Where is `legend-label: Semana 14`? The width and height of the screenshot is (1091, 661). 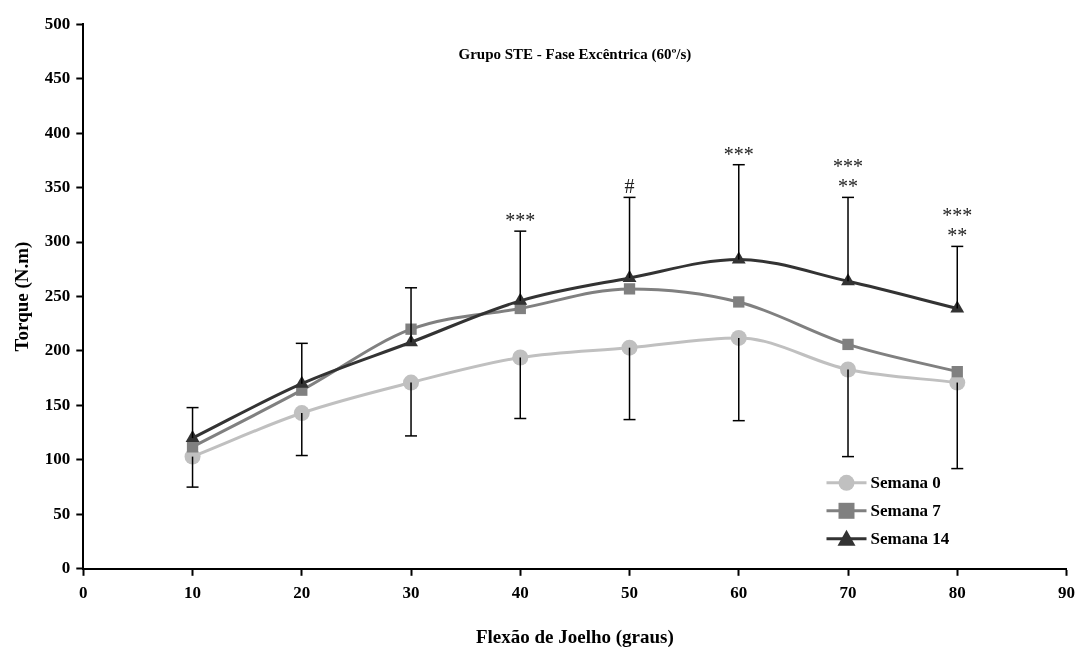
legend-label: Semana 14 is located at coordinates (910, 539).